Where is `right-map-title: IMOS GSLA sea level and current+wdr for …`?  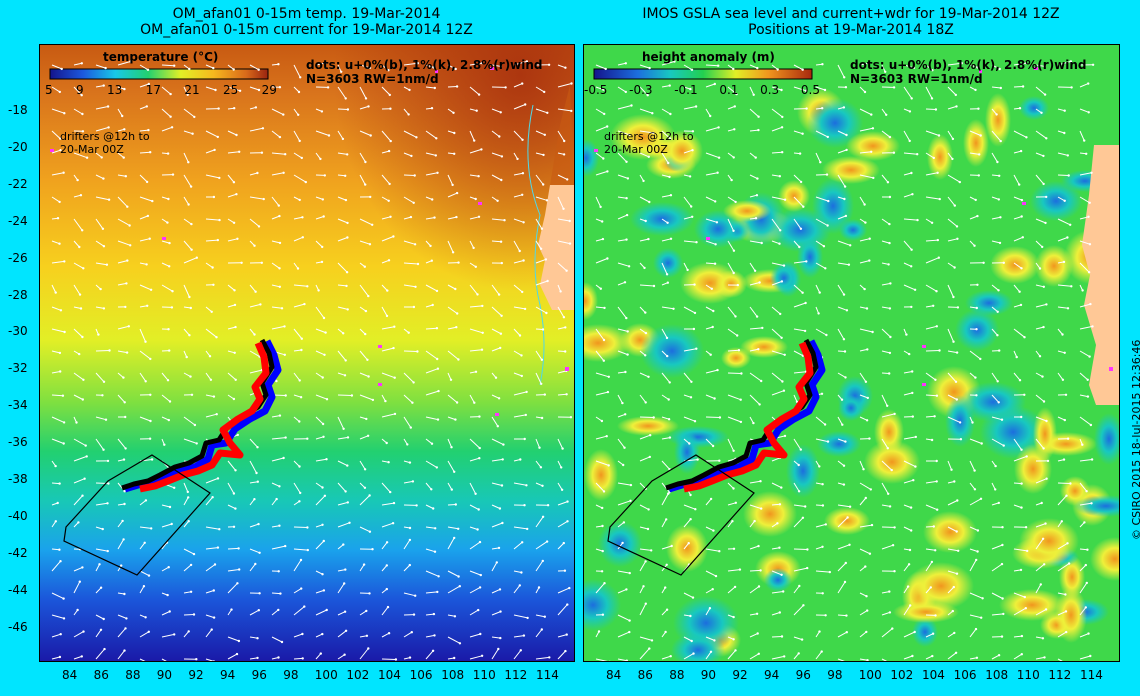
right-map-title: IMOS GSLA sea level and current+wdr for … is located at coordinates (851, 22).